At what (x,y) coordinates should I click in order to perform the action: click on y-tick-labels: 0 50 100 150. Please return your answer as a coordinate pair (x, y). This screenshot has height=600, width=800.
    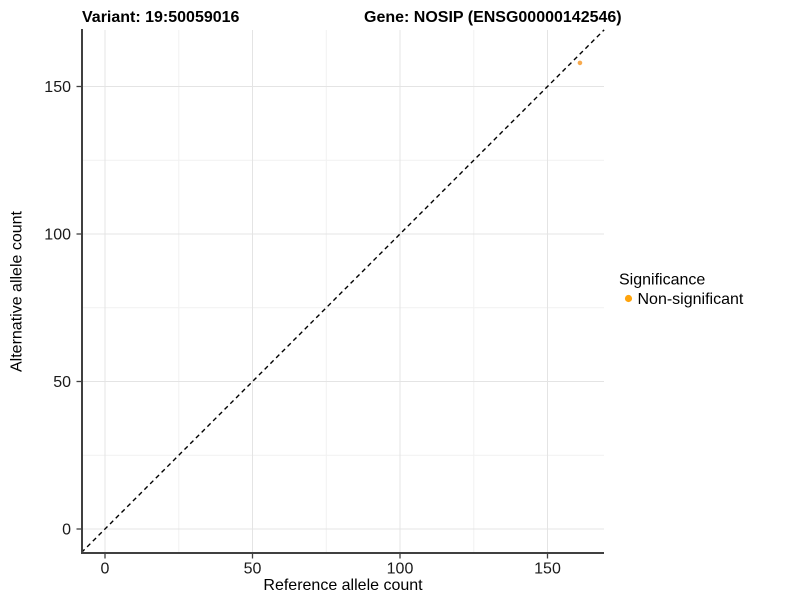
    Looking at the image, I should click on (57, 309).